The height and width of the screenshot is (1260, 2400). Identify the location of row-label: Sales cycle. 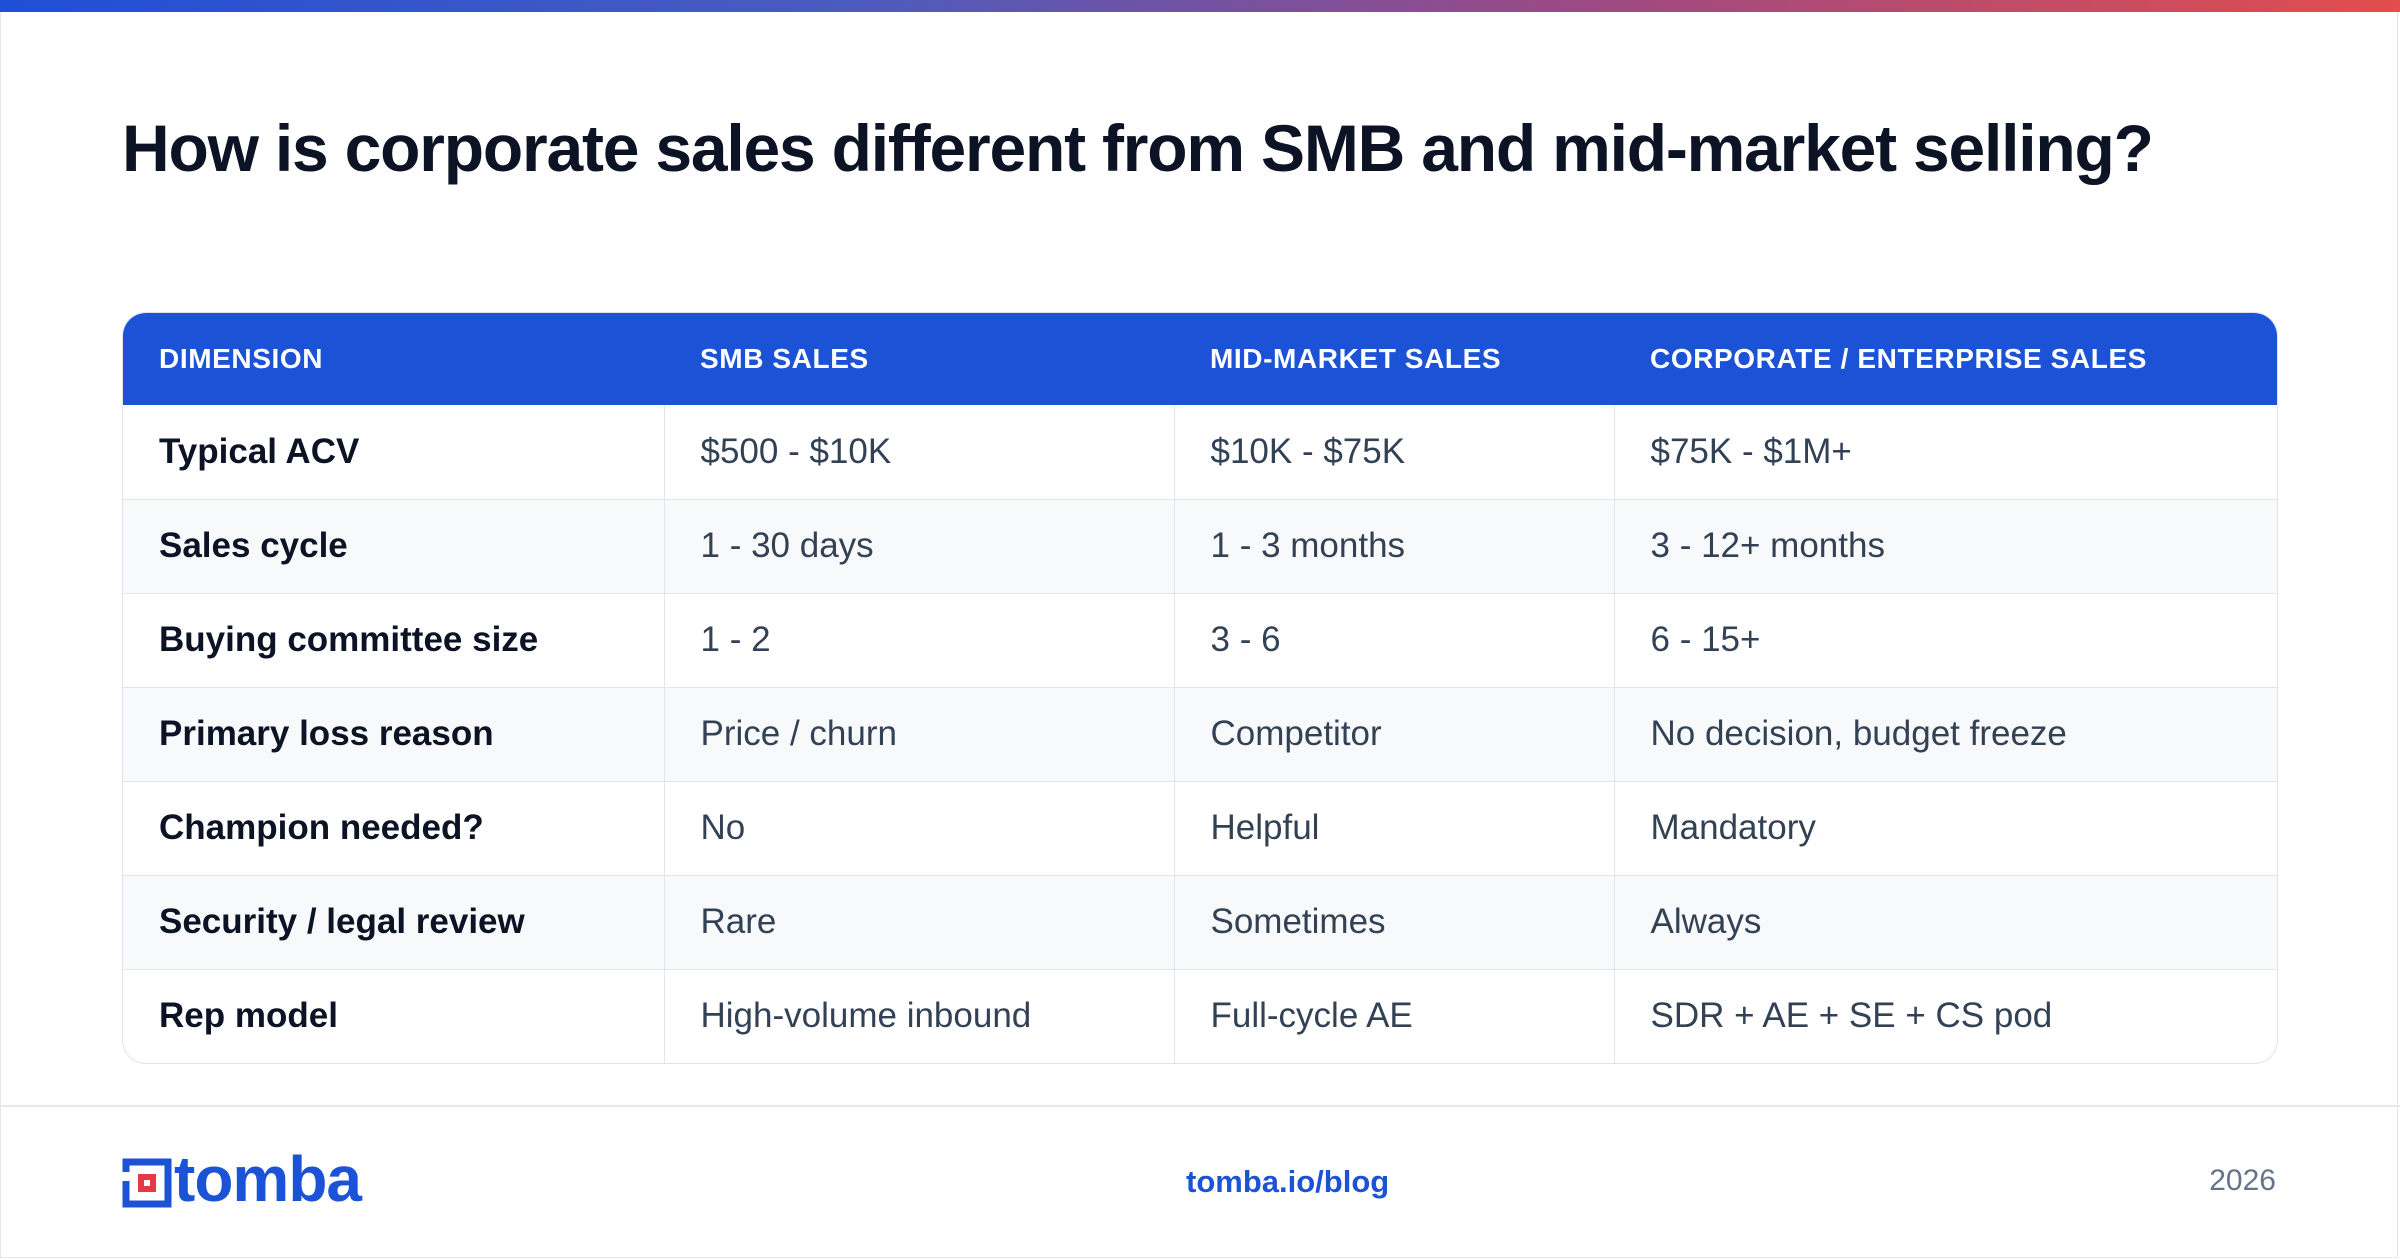
(393, 545).